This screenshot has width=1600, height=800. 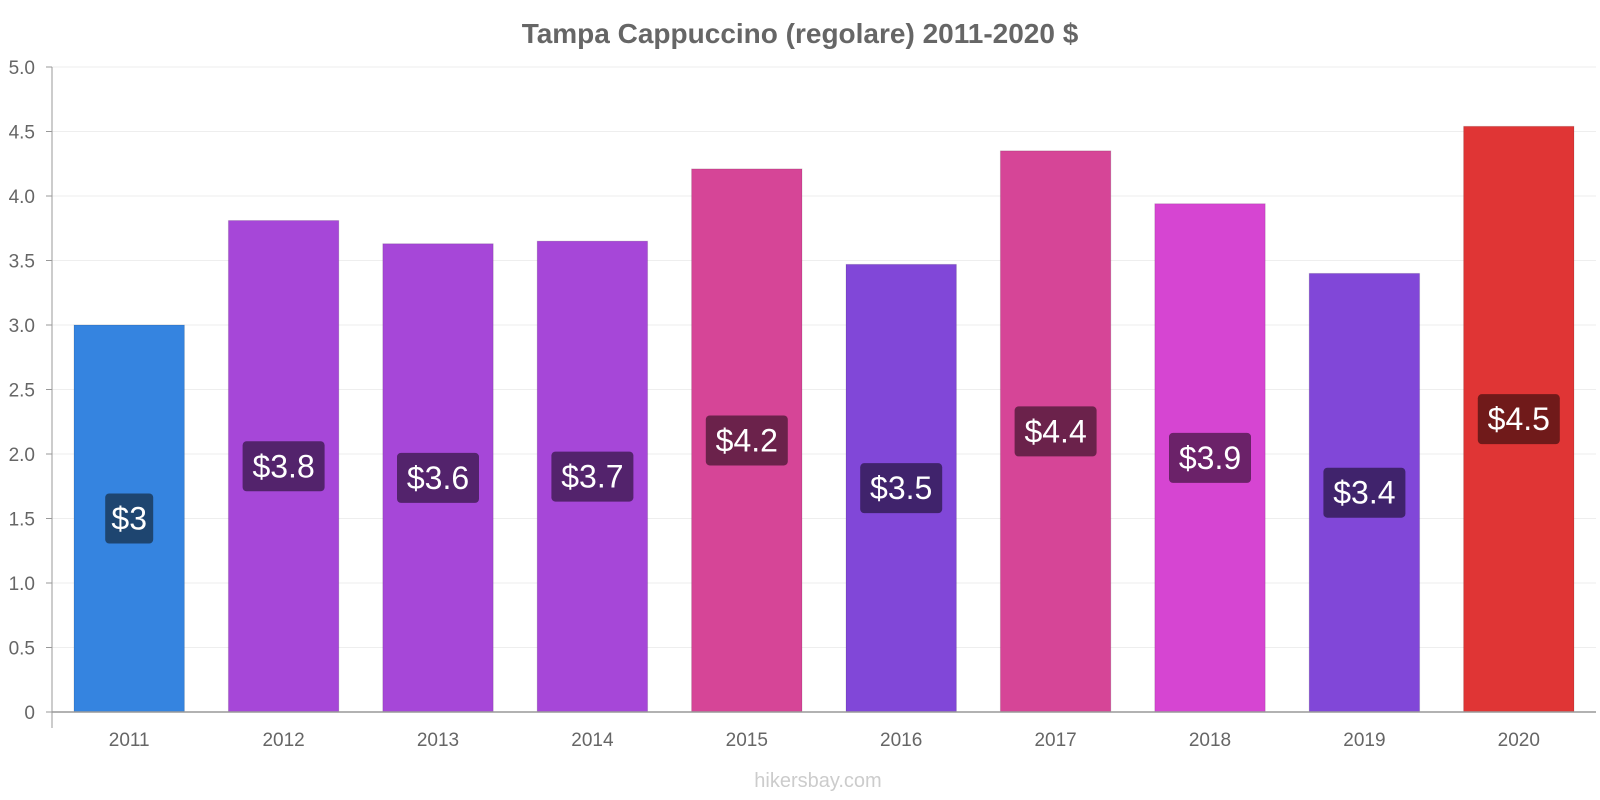 I want to click on data-label: $3.8, so click(x=283, y=466).